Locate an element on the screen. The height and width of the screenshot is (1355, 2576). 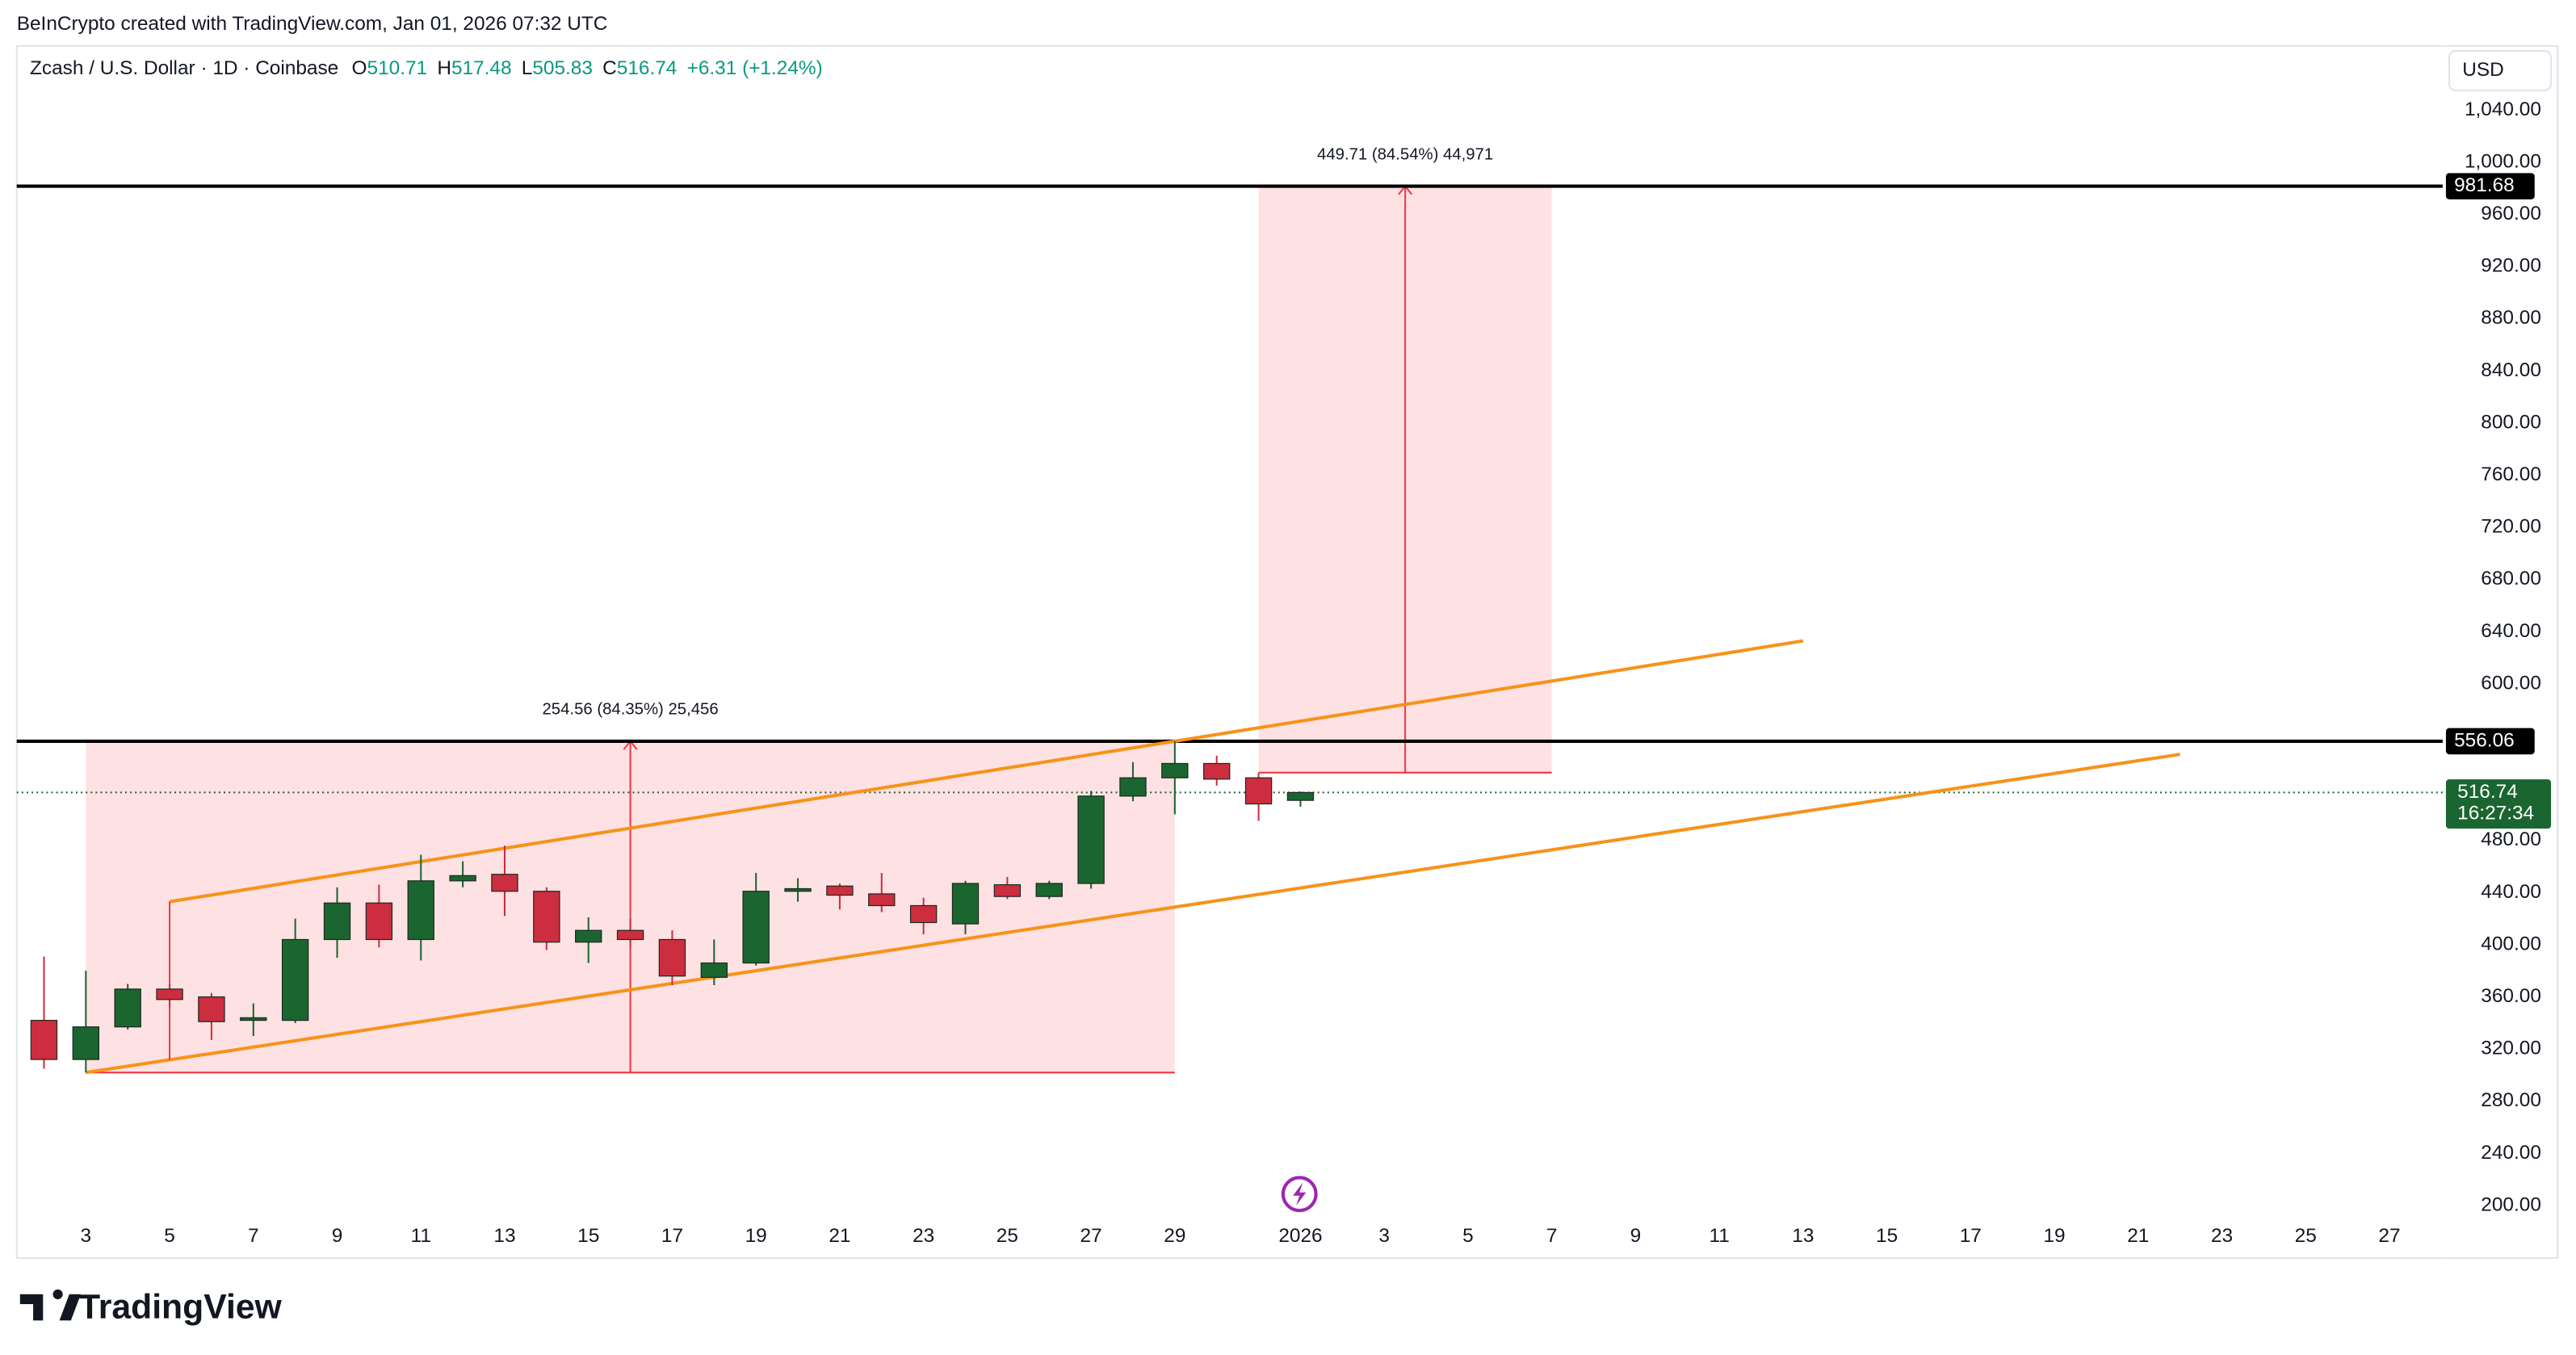
y-tick-label: 800.00 is located at coordinates (2511, 422).